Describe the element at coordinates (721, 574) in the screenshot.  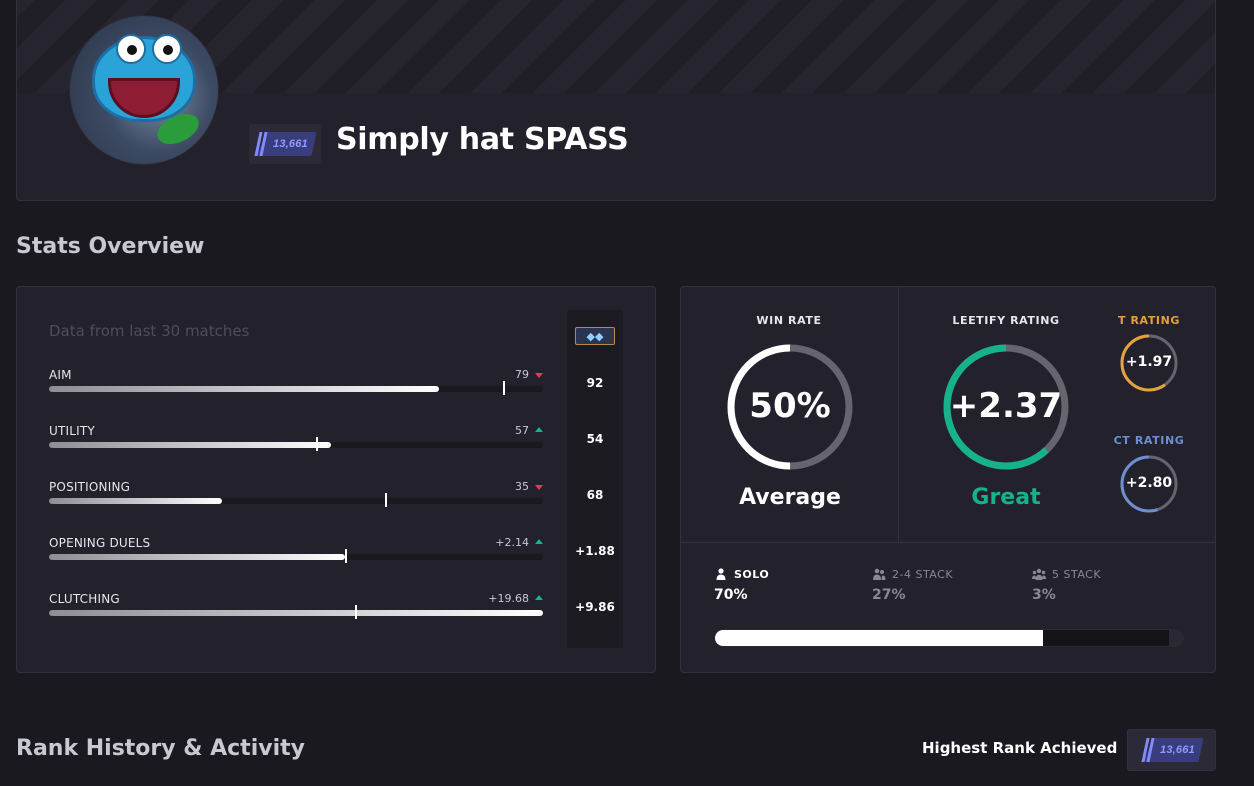
I see `single-person-icon` at that location.